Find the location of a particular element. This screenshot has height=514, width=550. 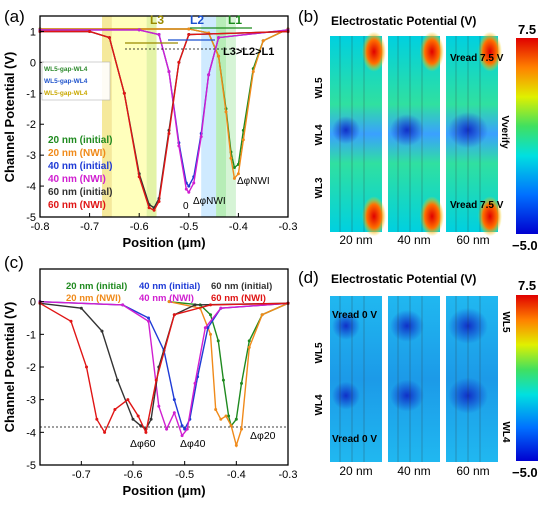

map-d-images is located at coordinates (414, 379).